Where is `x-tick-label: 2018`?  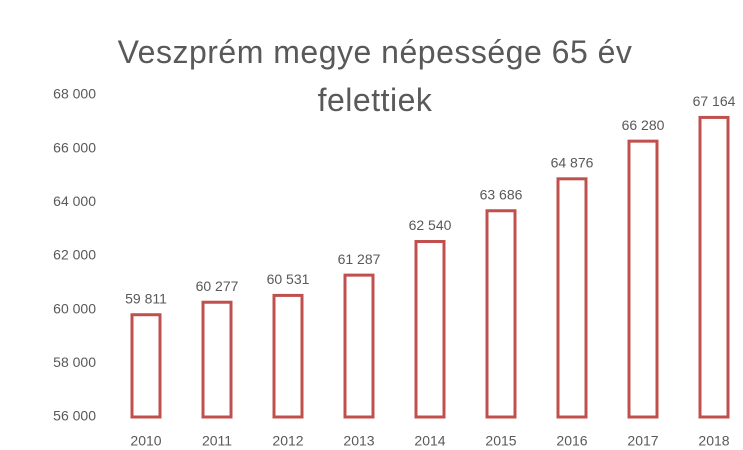 x-tick-label: 2018 is located at coordinates (713, 441).